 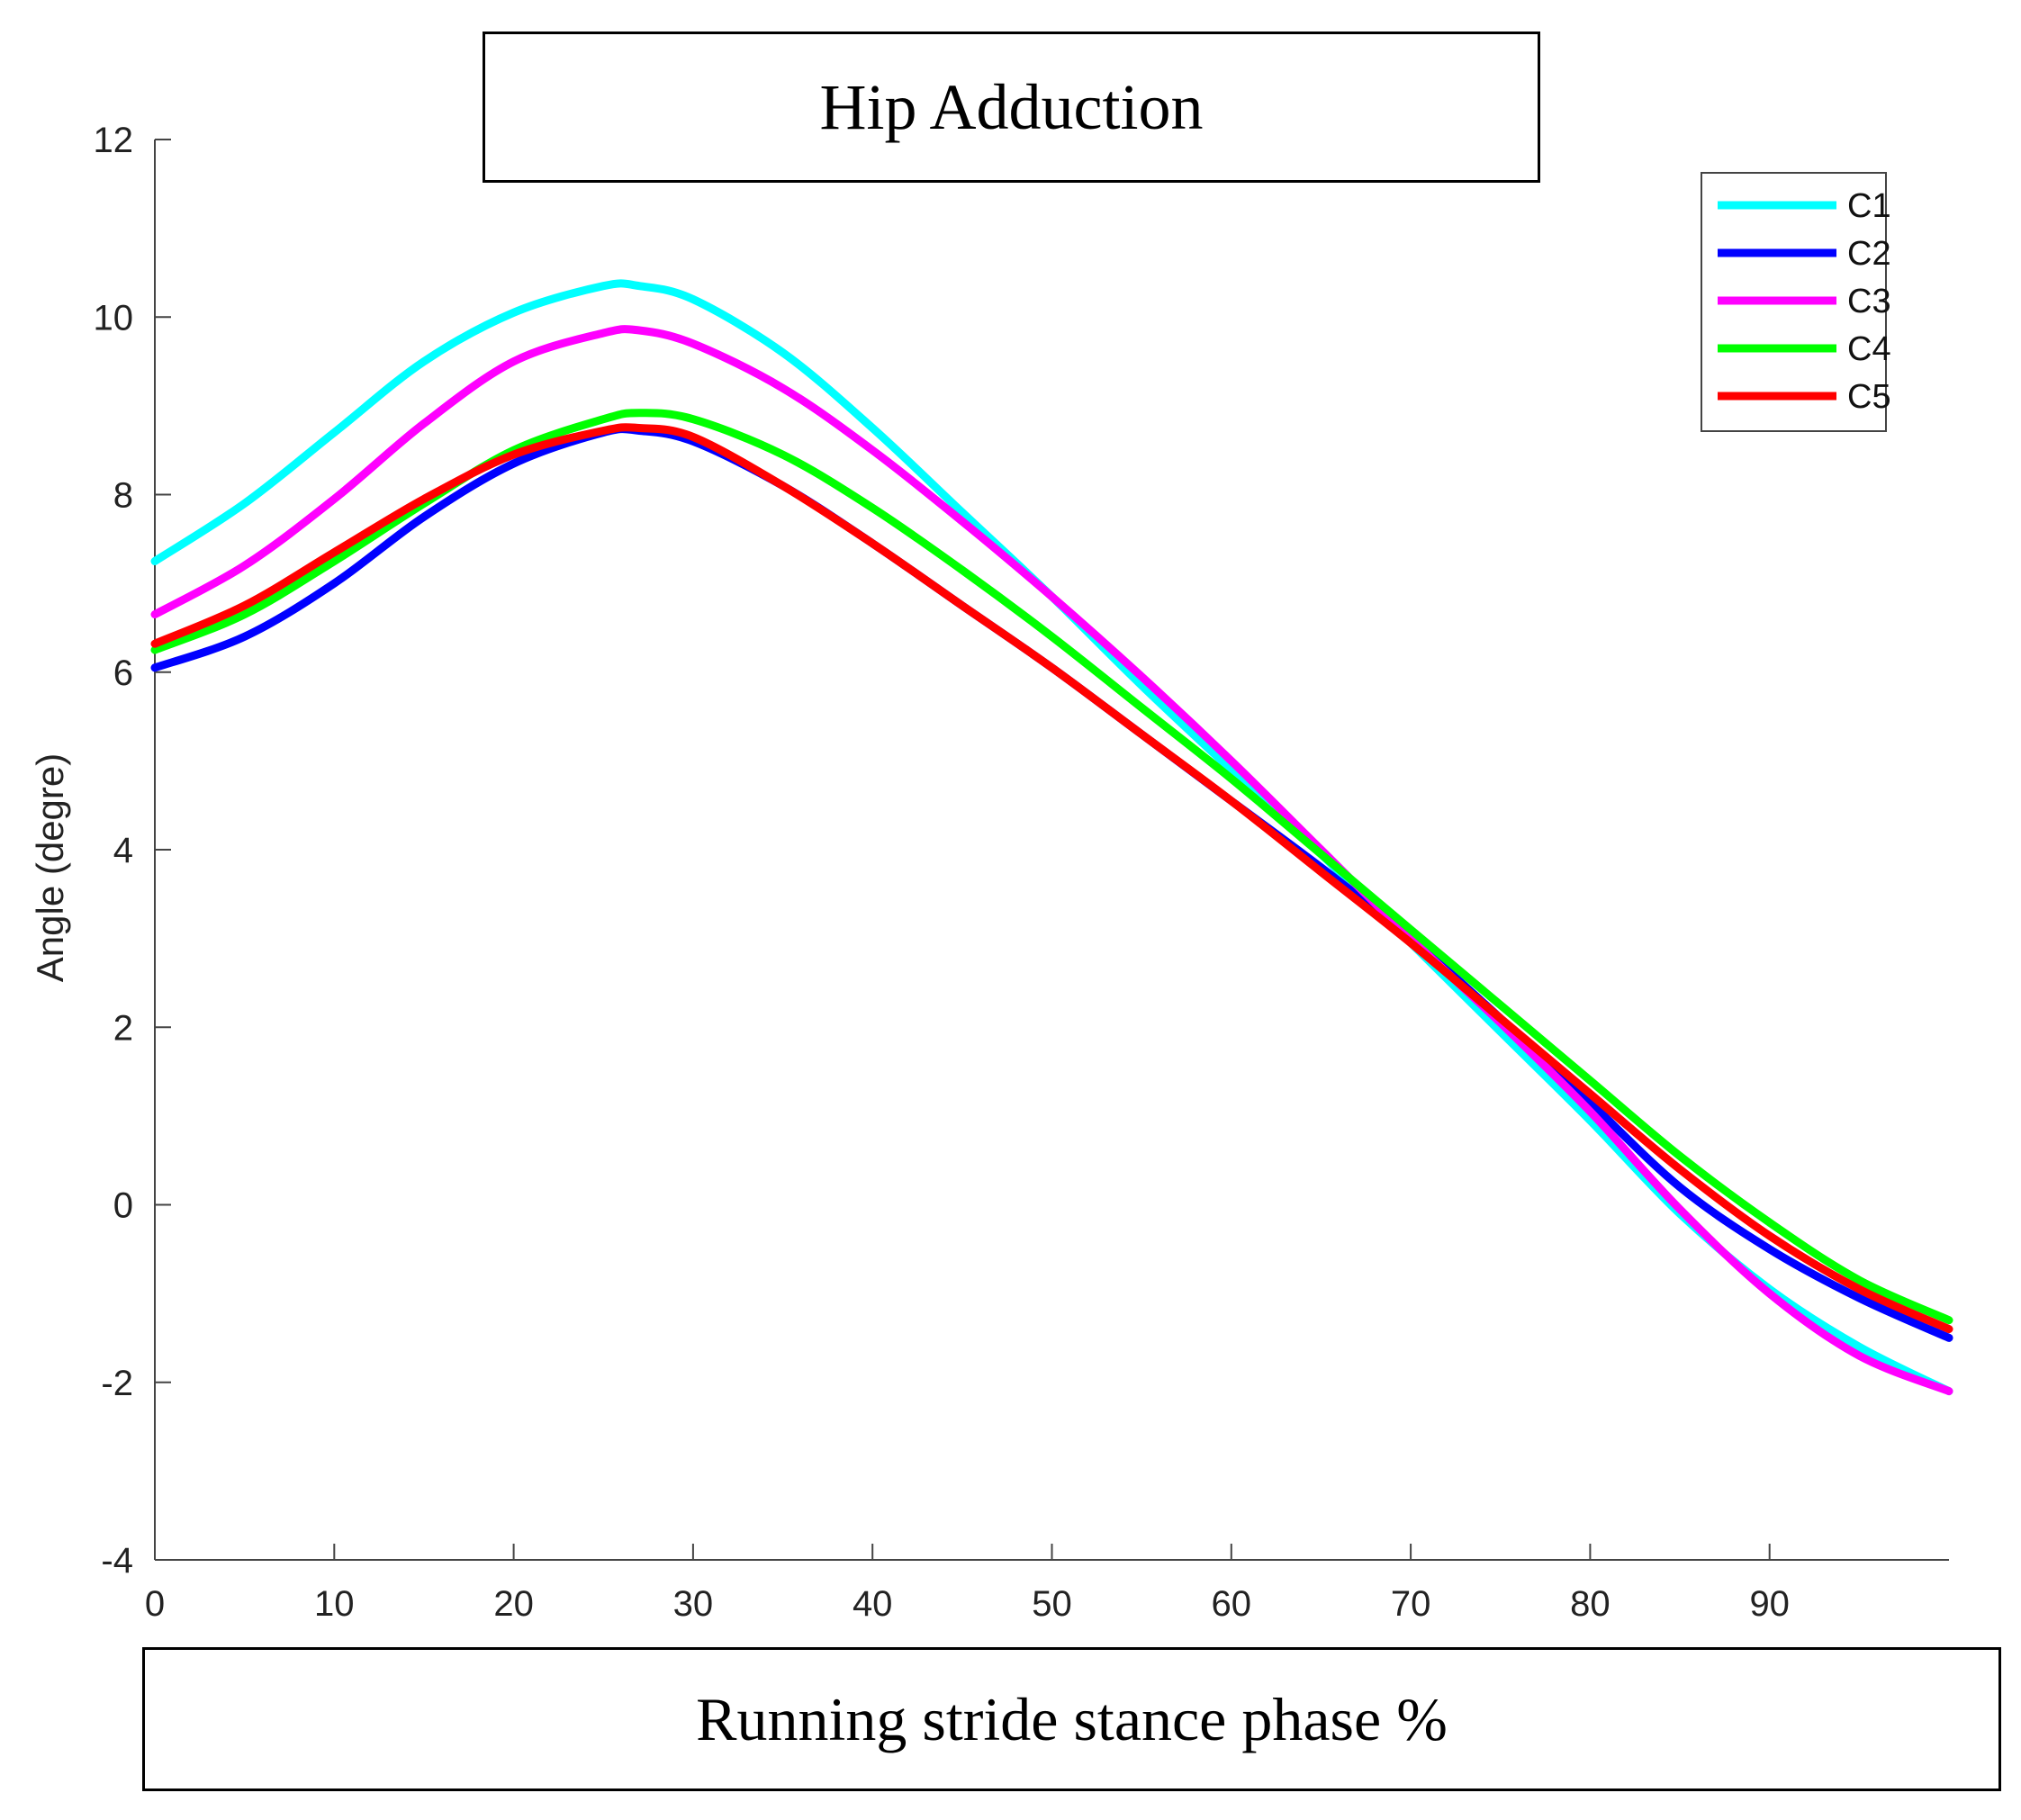 What do you see at coordinates (1869, 397) in the screenshot?
I see `legend-label-c5: C5` at bounding box center [1869, 397].